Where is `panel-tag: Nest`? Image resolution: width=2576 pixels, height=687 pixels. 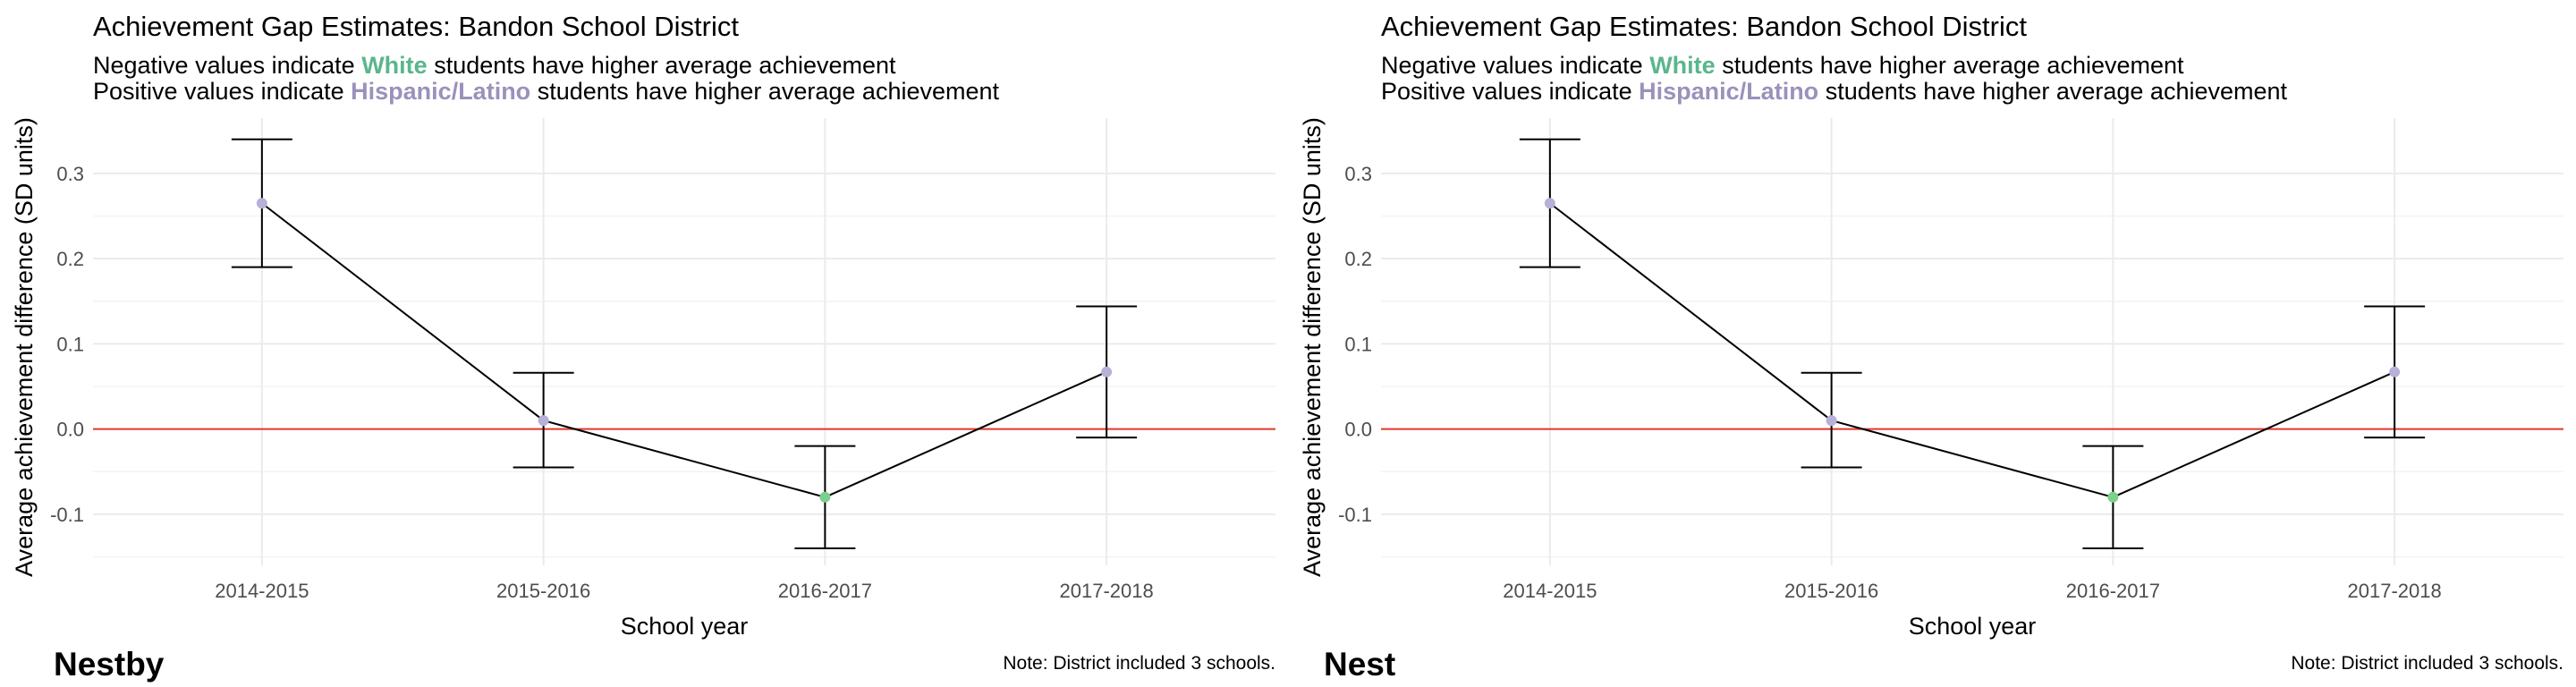 panel-tag: Nest is located at coordinates (1359, 664).